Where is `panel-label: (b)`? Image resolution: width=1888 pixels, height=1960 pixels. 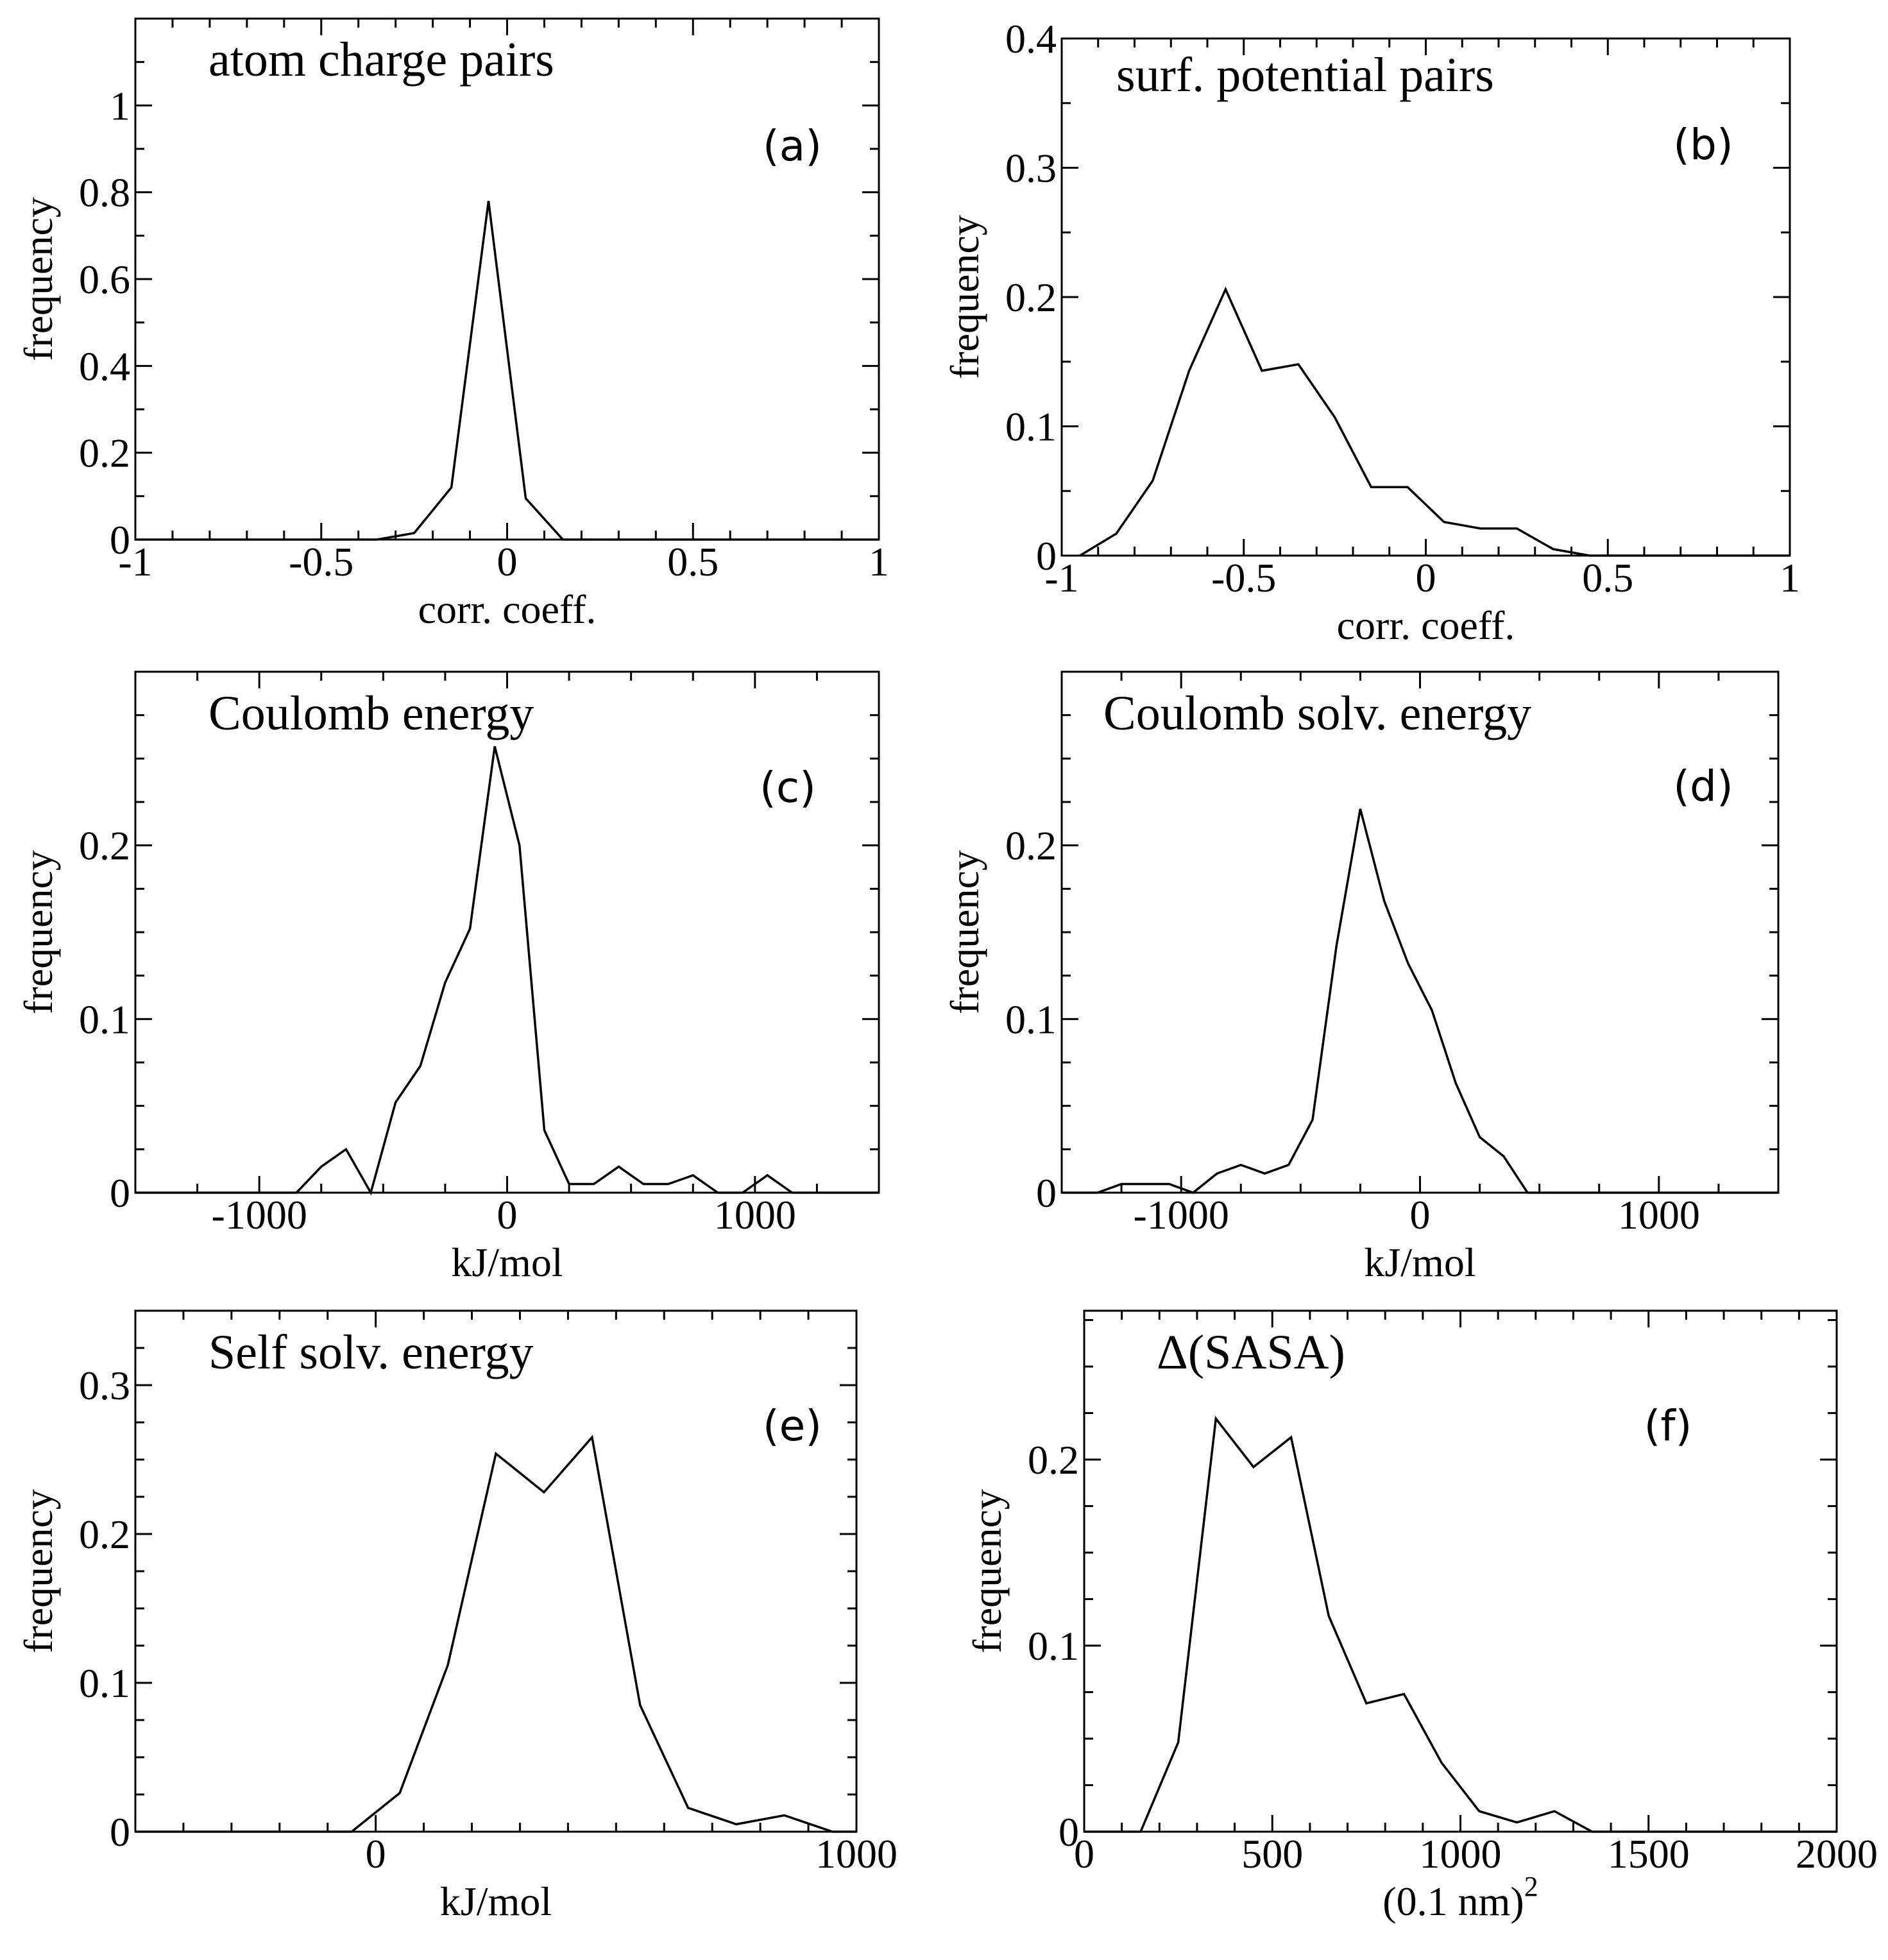
panel-label: (b) is located at coordinates (1703, 144).